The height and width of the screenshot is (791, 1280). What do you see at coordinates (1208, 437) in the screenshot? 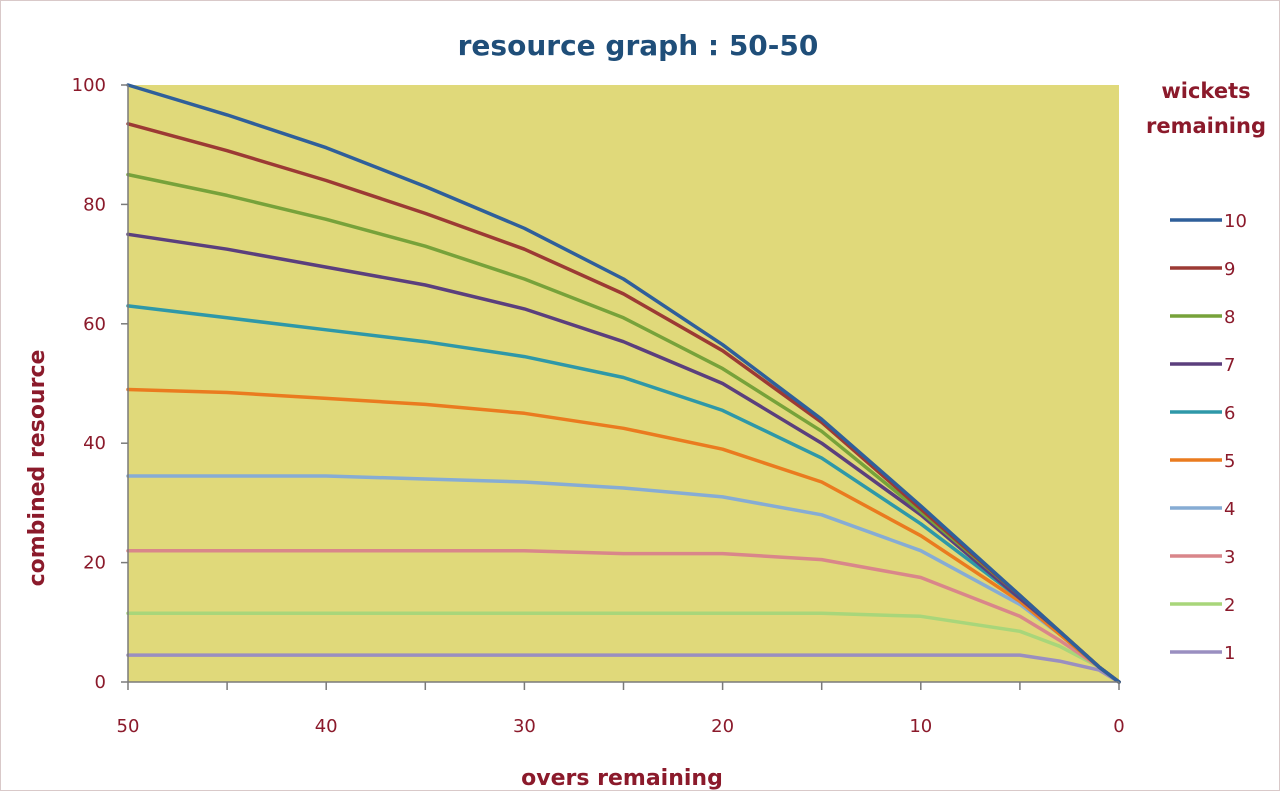
I see `legend: 10 9 8 7 6 5 4 3 2 1` at bounding box center [1208, 437].